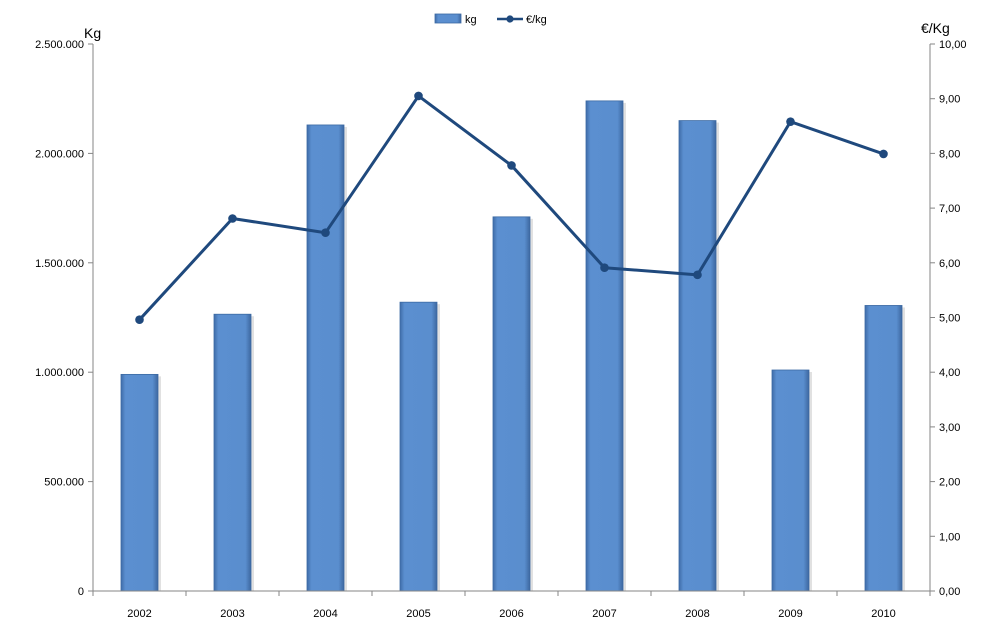  I want to click on left-tick-label: 2.500.000, so click(59, 45).